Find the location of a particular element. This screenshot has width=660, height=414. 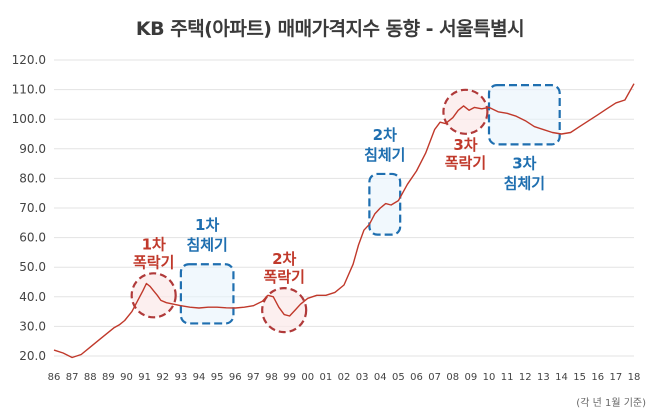

y-tick-label: 50.0 is located at coordinates (32, 267).